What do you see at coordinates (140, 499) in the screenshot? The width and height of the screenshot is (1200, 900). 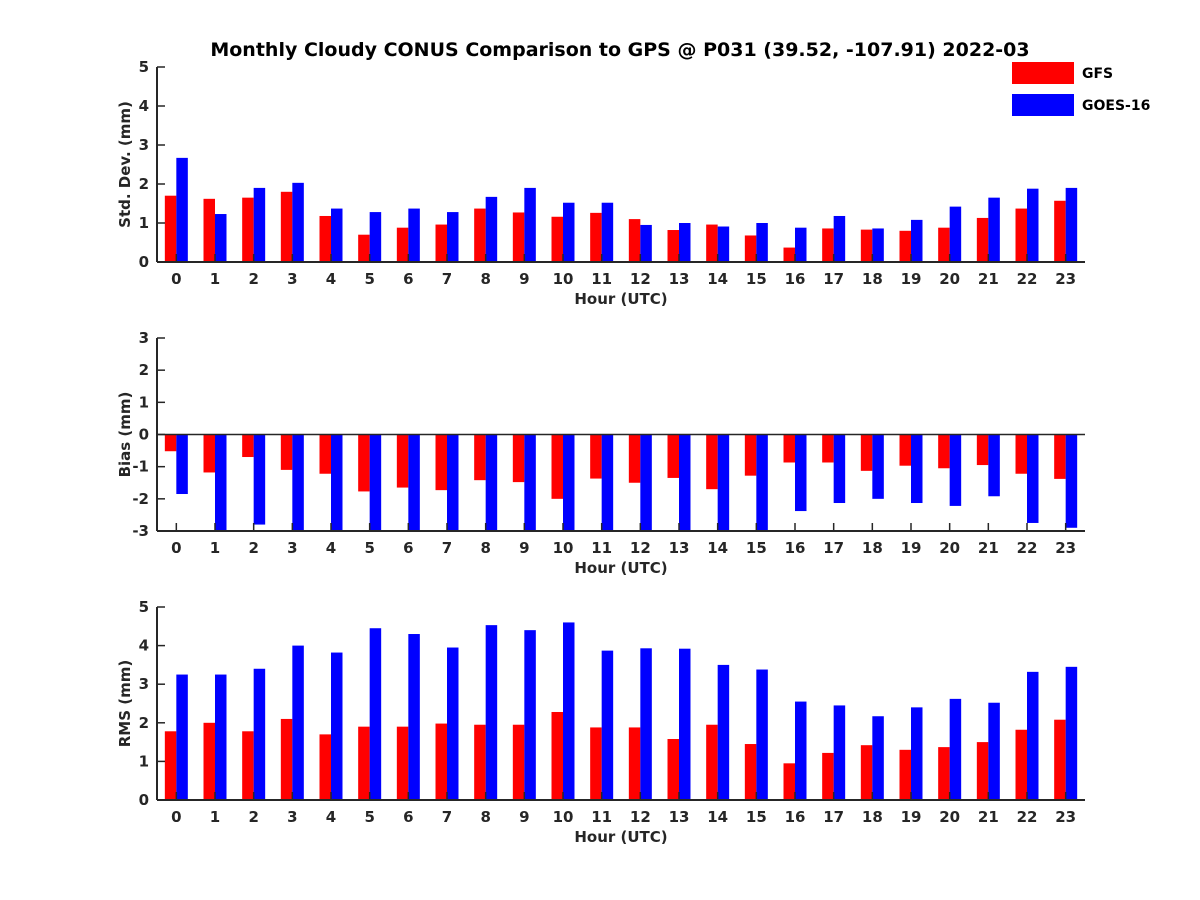 I see `y-tick-label: -2` at bounding box center [140, 499].